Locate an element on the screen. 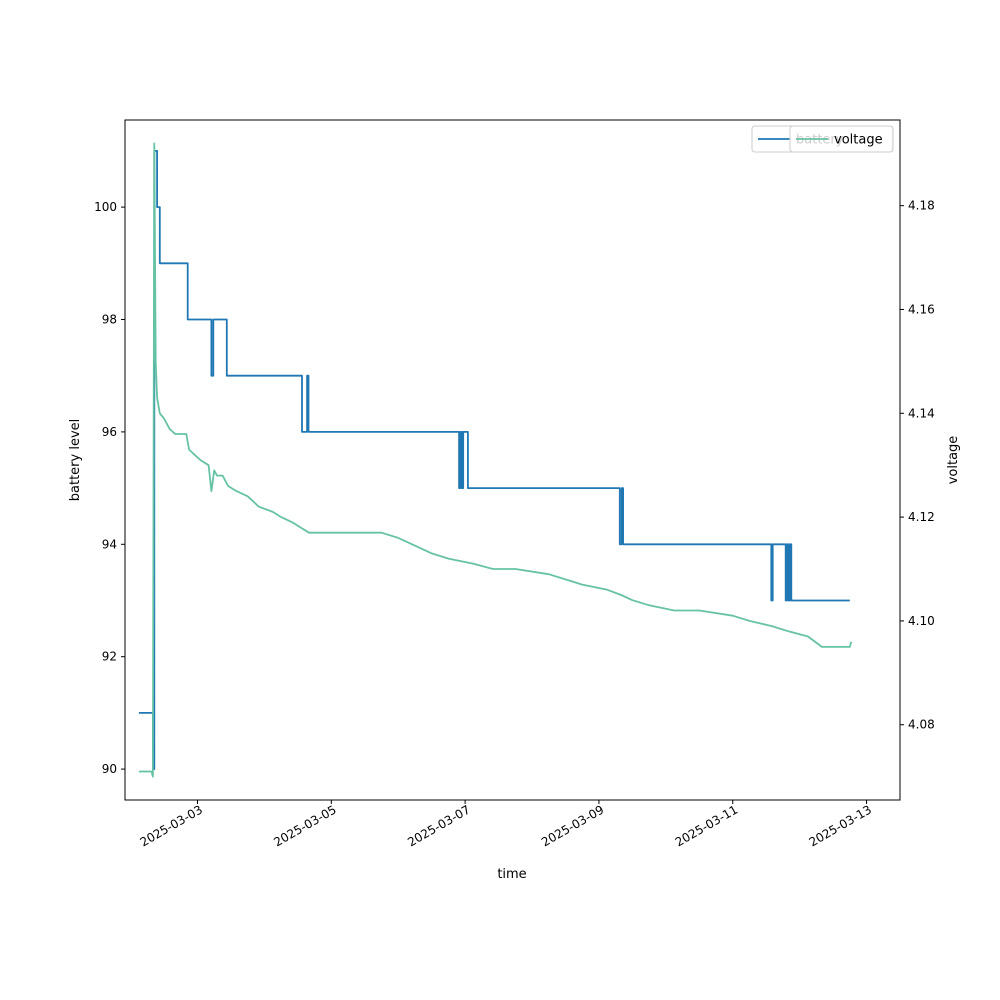 The image size is (1000, 1000). right-y-tick-label: 4.14 is located at coordinates (921, 413).